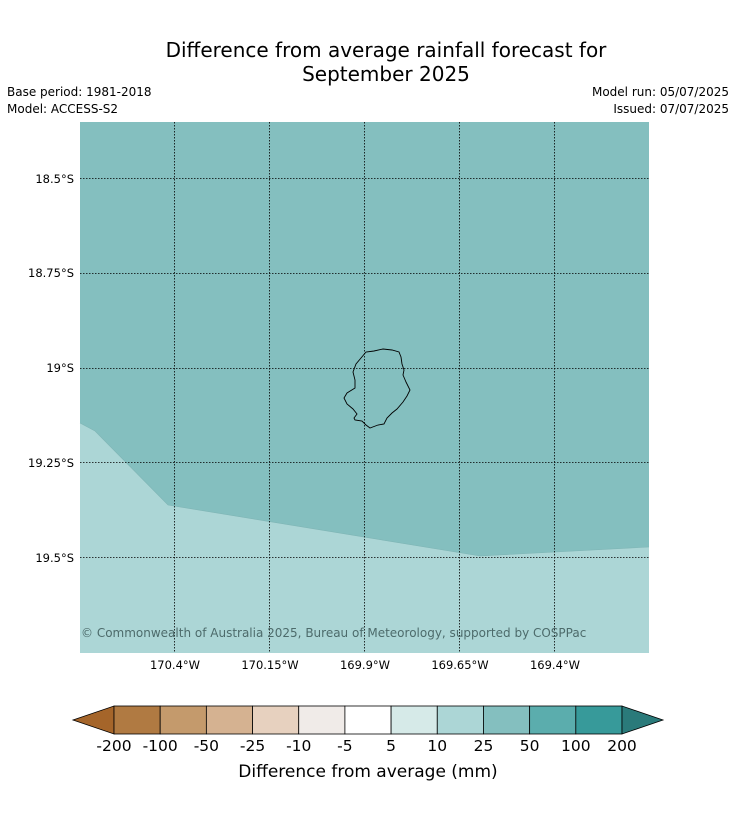 This screenshot has height=816, width=736. I want to click on colorbar-tick-label: 5, so click(391, 746).